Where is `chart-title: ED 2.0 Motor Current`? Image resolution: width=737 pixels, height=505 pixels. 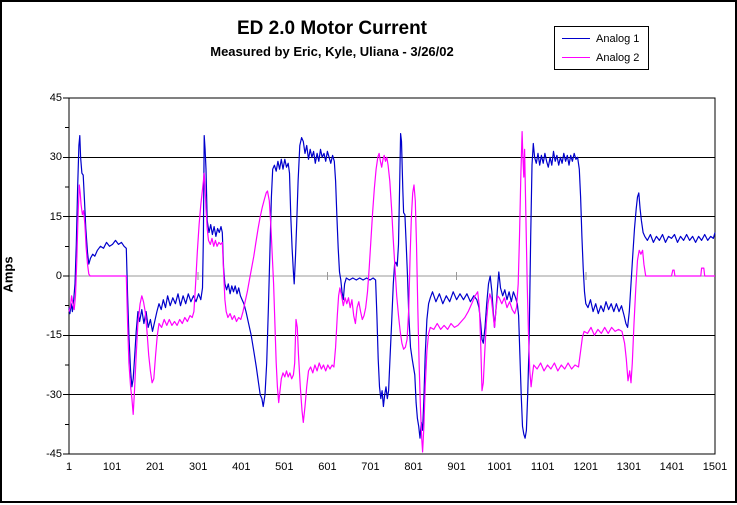
chart-title: ED 2.0 Motor Current is located at coordinates (332, 28).